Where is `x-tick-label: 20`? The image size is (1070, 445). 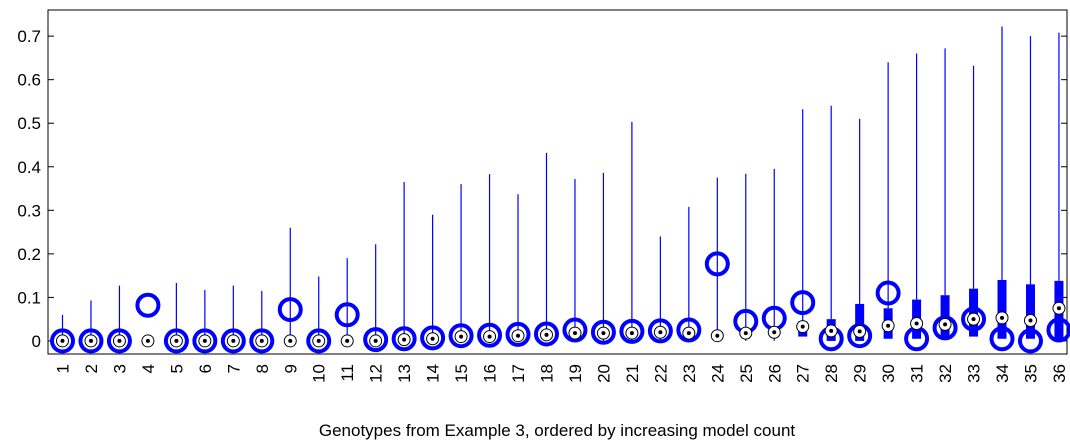 x-tick-label: 20 is located at coordinates (603, 373).